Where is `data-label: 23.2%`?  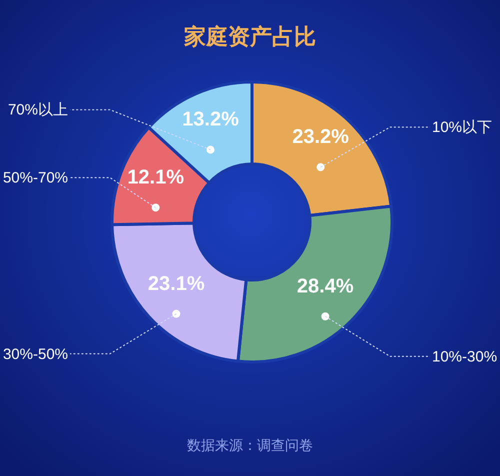 data-label: 23.2% is located at coordinates (321, 137).